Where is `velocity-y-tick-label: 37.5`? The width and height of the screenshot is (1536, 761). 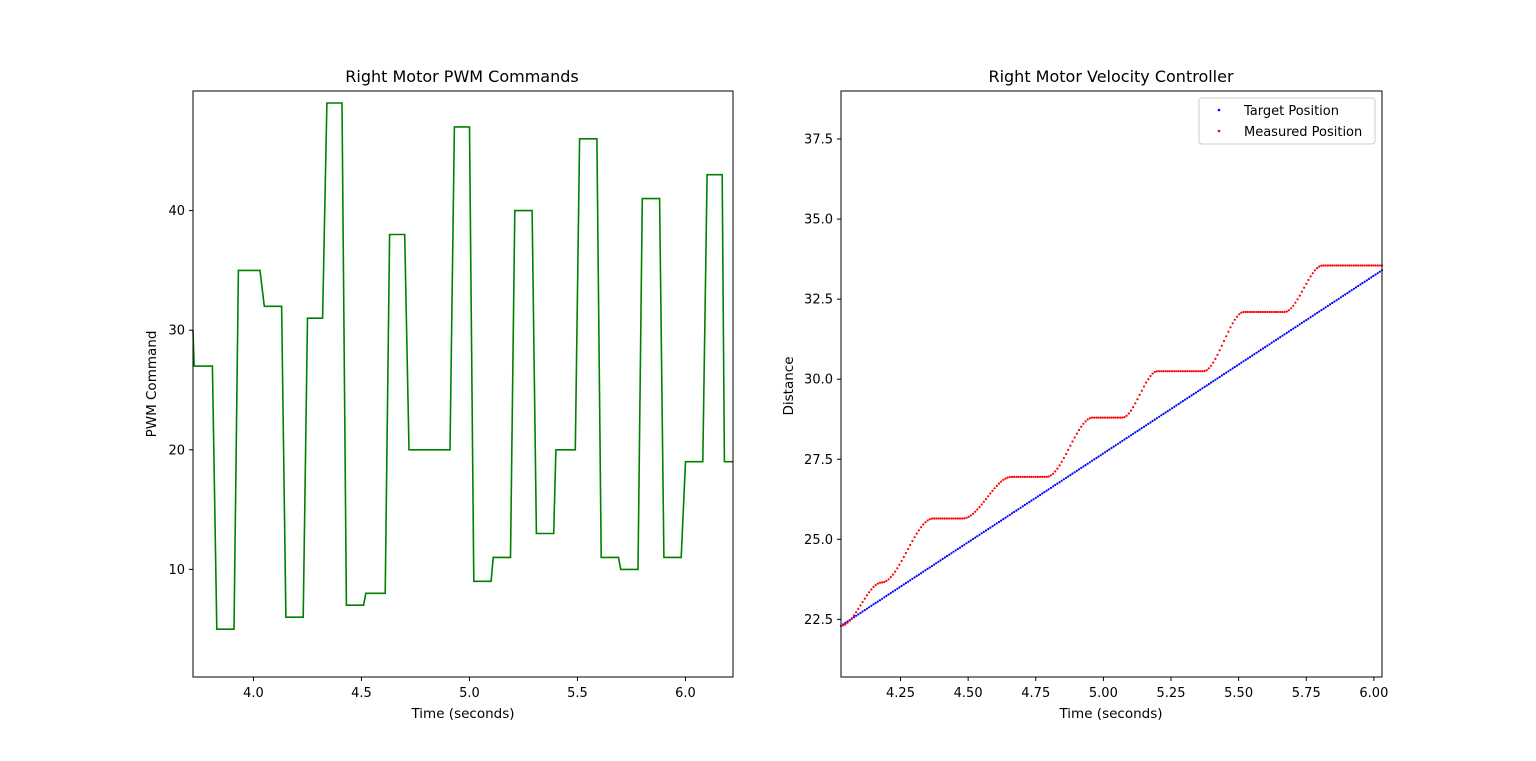
velocity-y-tick-label: 37.5 is located at coordinates (818, 140).